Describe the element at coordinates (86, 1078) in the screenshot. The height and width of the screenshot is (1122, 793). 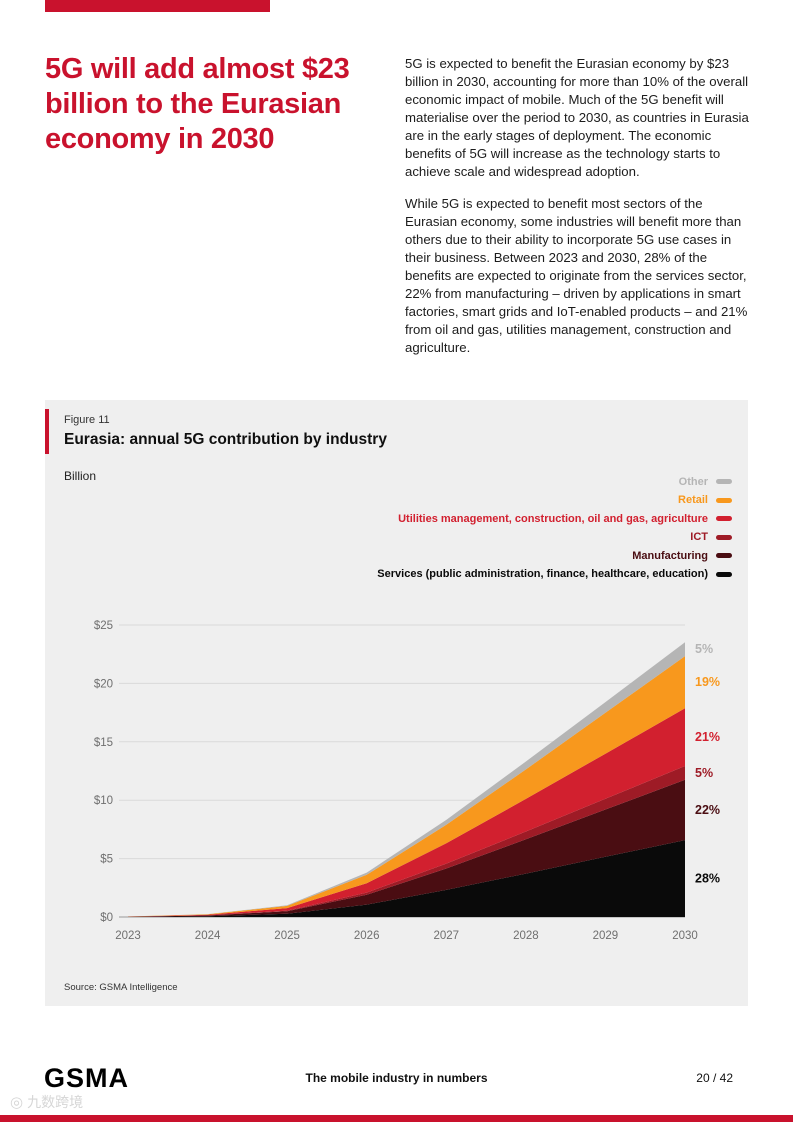
I see `gsma-logo: GSMA` at that location.